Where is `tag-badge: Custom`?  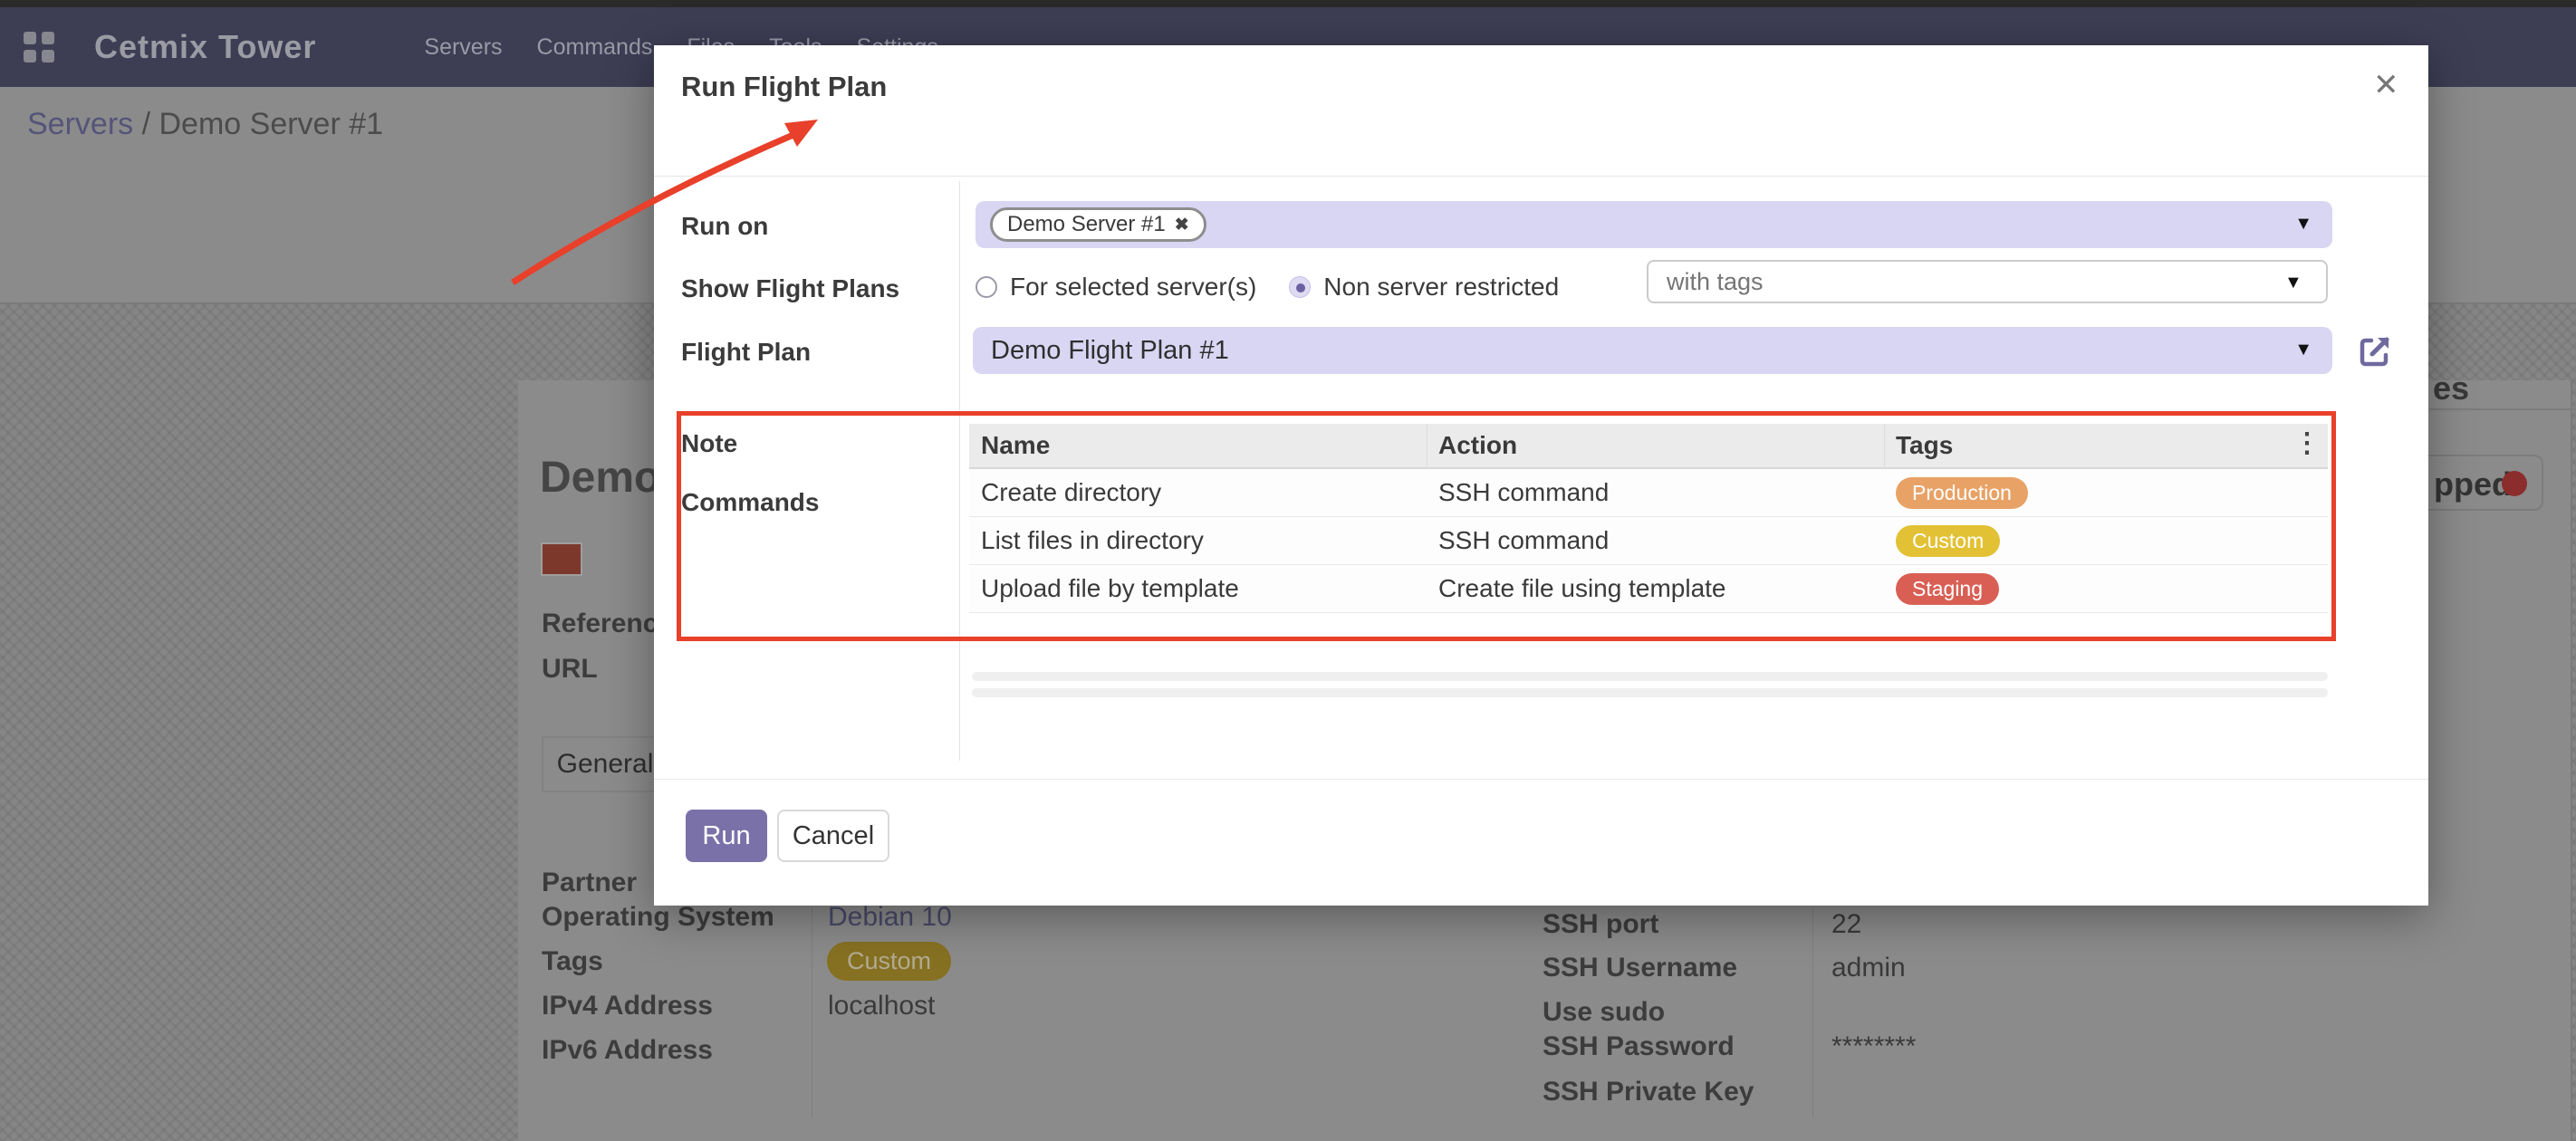
tag-badge: Custom is located at coordinates (1948, 540).